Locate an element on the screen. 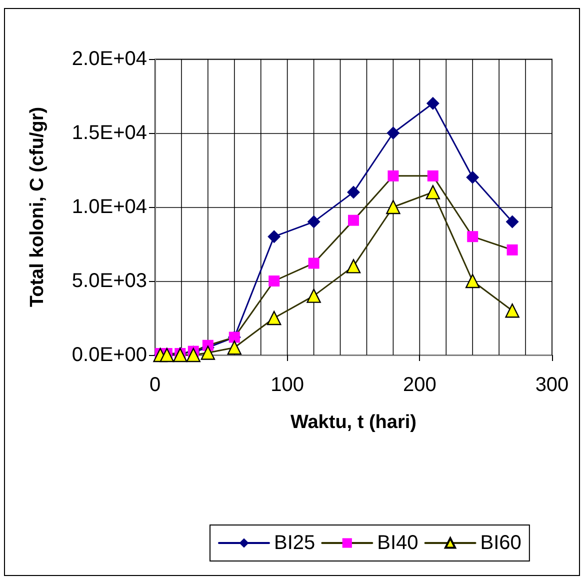 The width and height of the screenshot is (588, 579). x-tick-label: 100 is located at coordinates (287, 385).